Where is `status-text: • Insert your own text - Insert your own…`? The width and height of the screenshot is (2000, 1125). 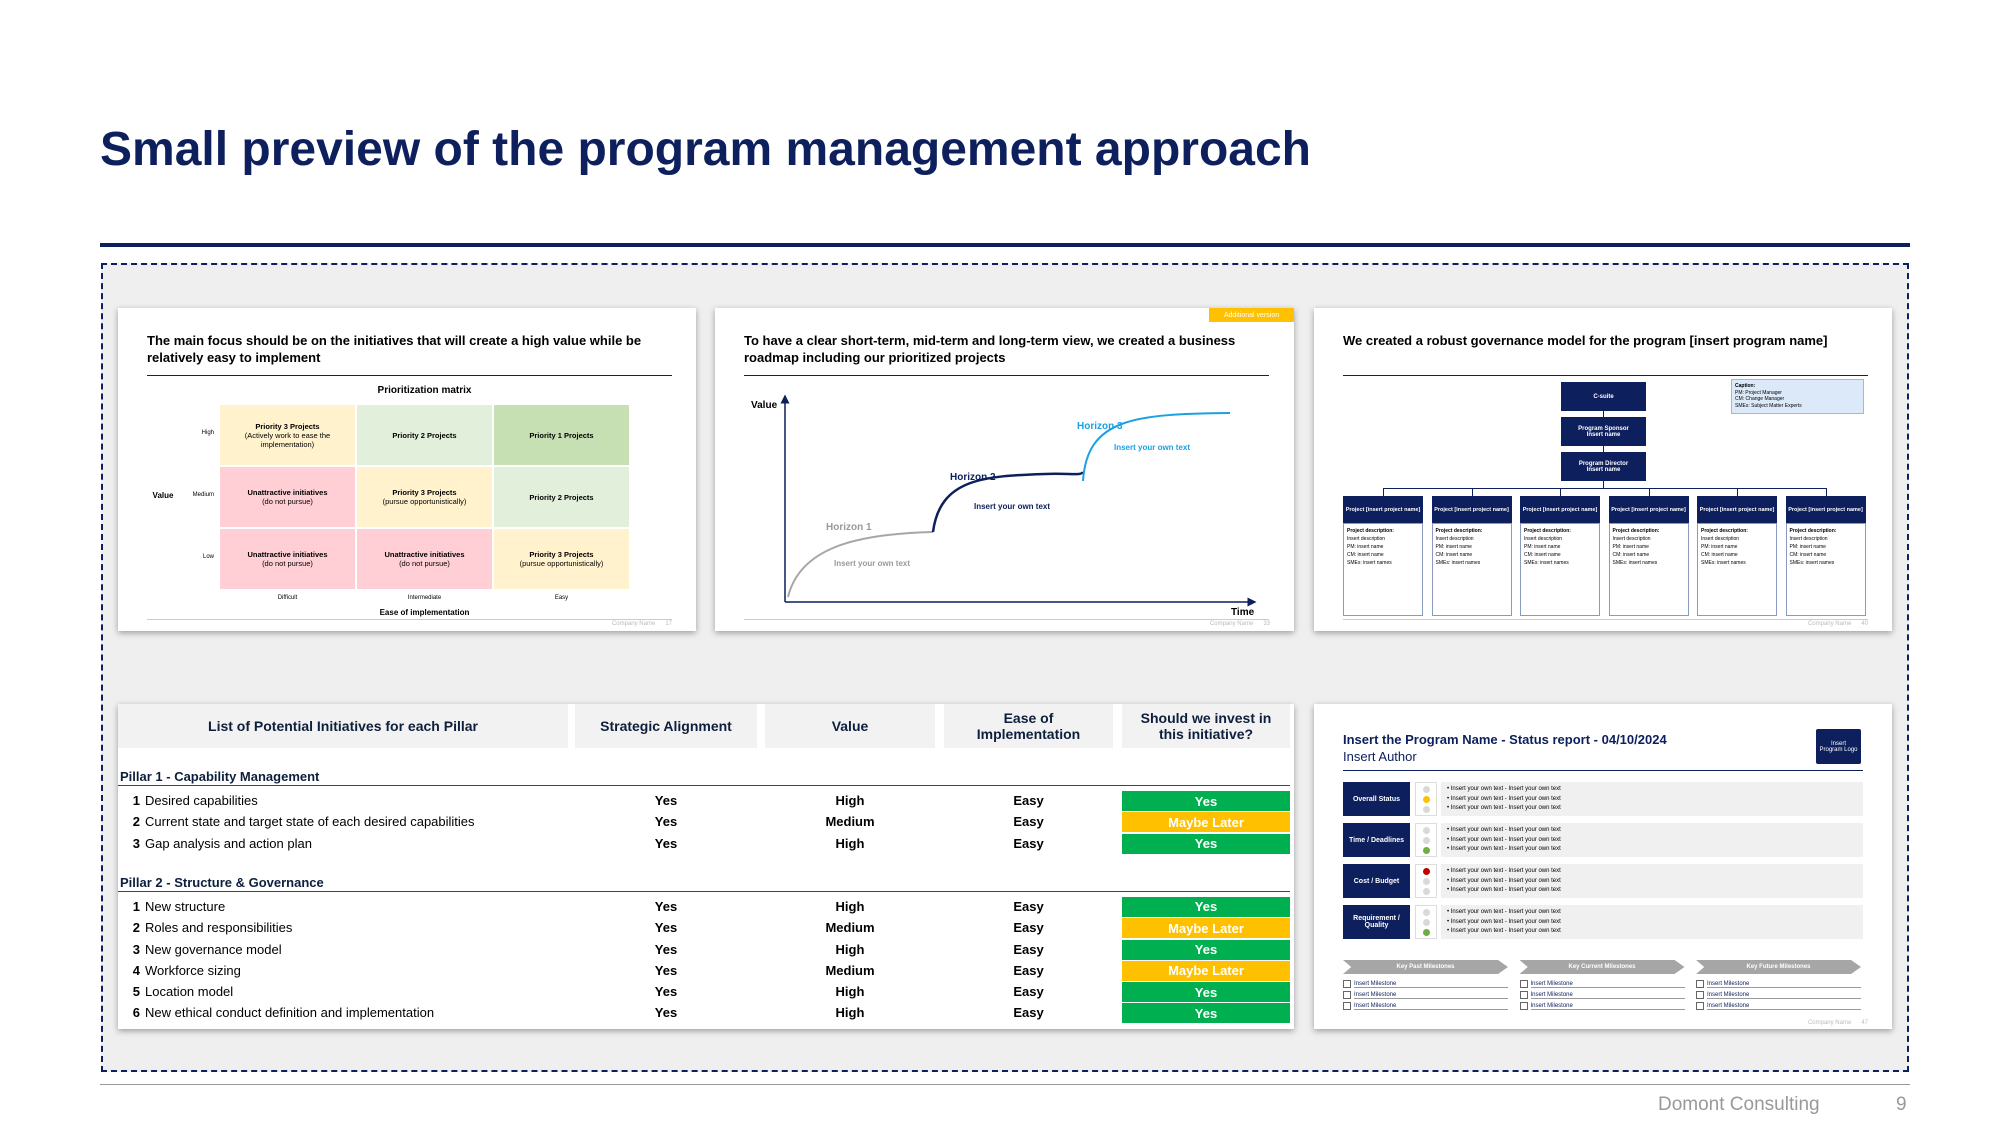 status-text: • Insert your own text - Insert your own… is located at coordinates (1652, 922).